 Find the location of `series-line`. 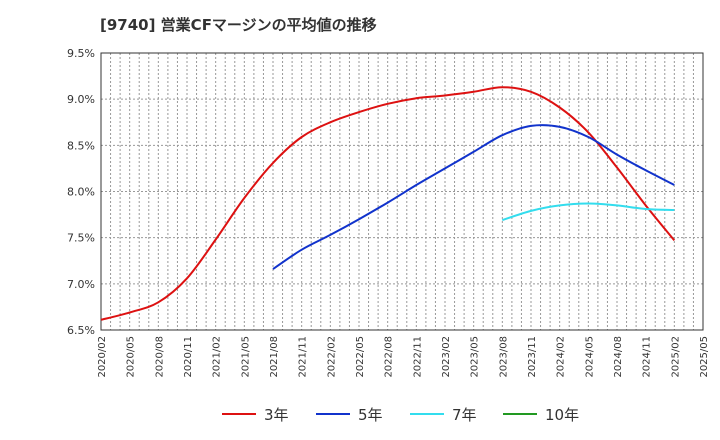

series-line is located at coordinates (588, 212).